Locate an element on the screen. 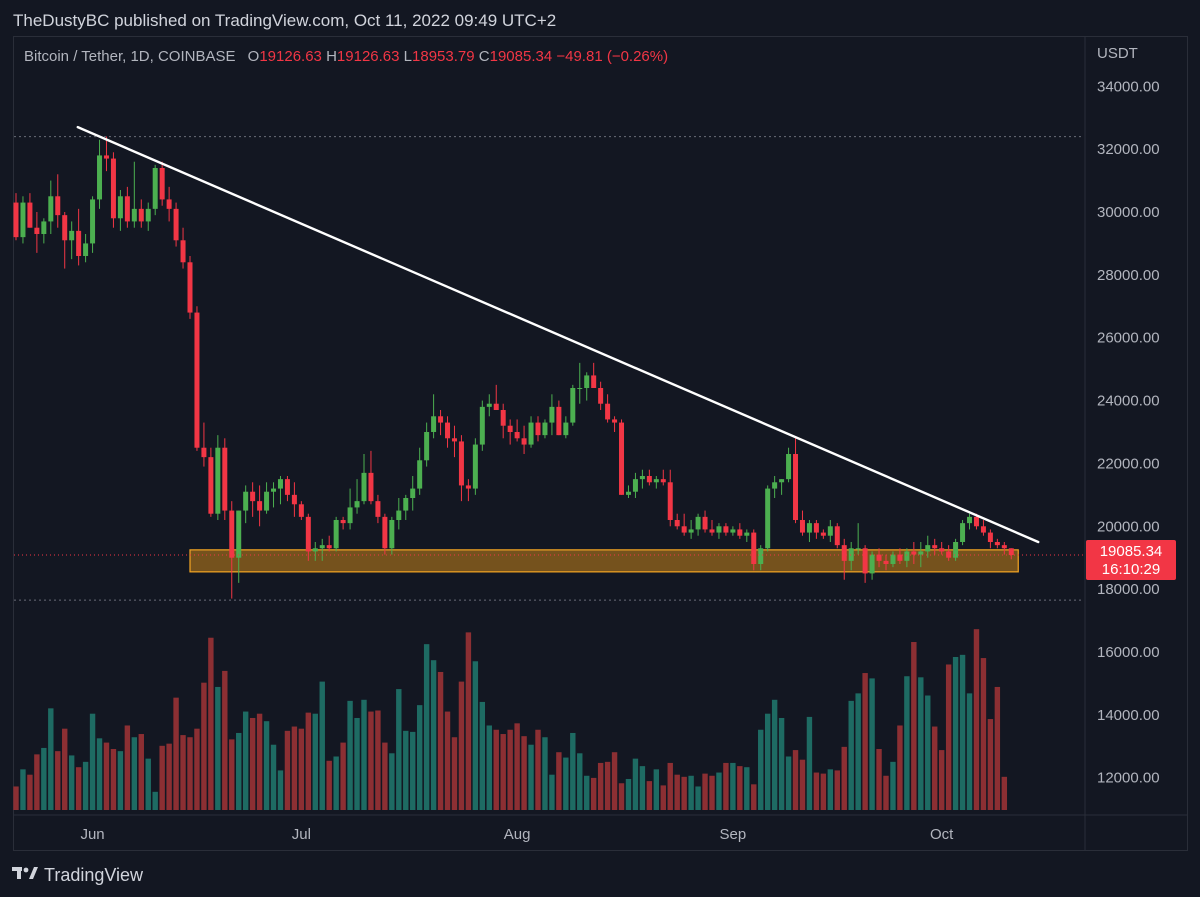 Image resolution: width=1200 pixels, height=897 pixels. support-zone-rect is located at coordinates (604, 561).